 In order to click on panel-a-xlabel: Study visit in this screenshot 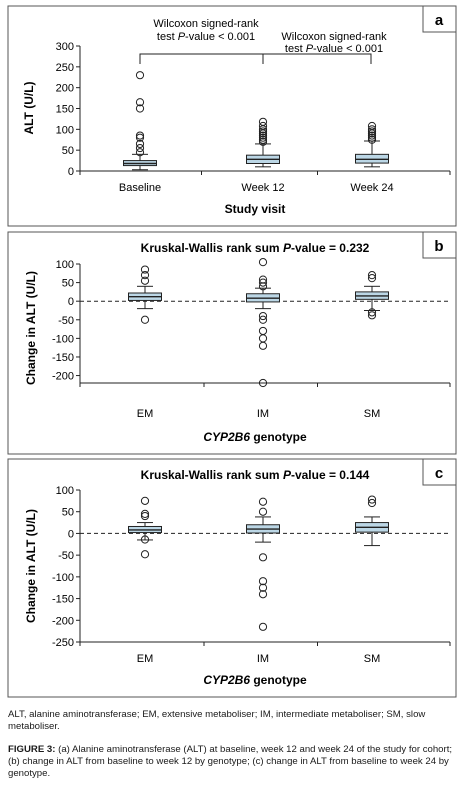, I will do `click(255, 209)`.